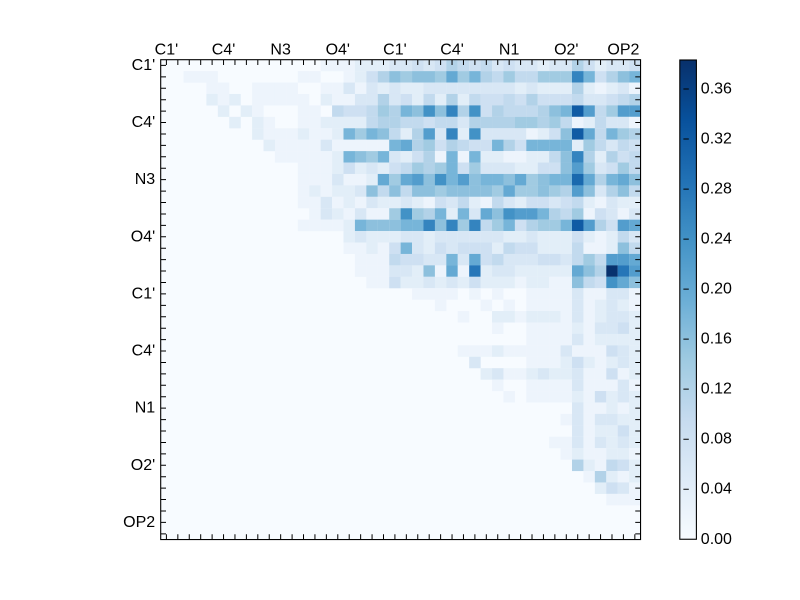 This screenshot has height=600, width=800. What do you see at coordinates (716, 239) in the screenshot?
I see `svg-text: 0.24` at bounding box center [716, 239].